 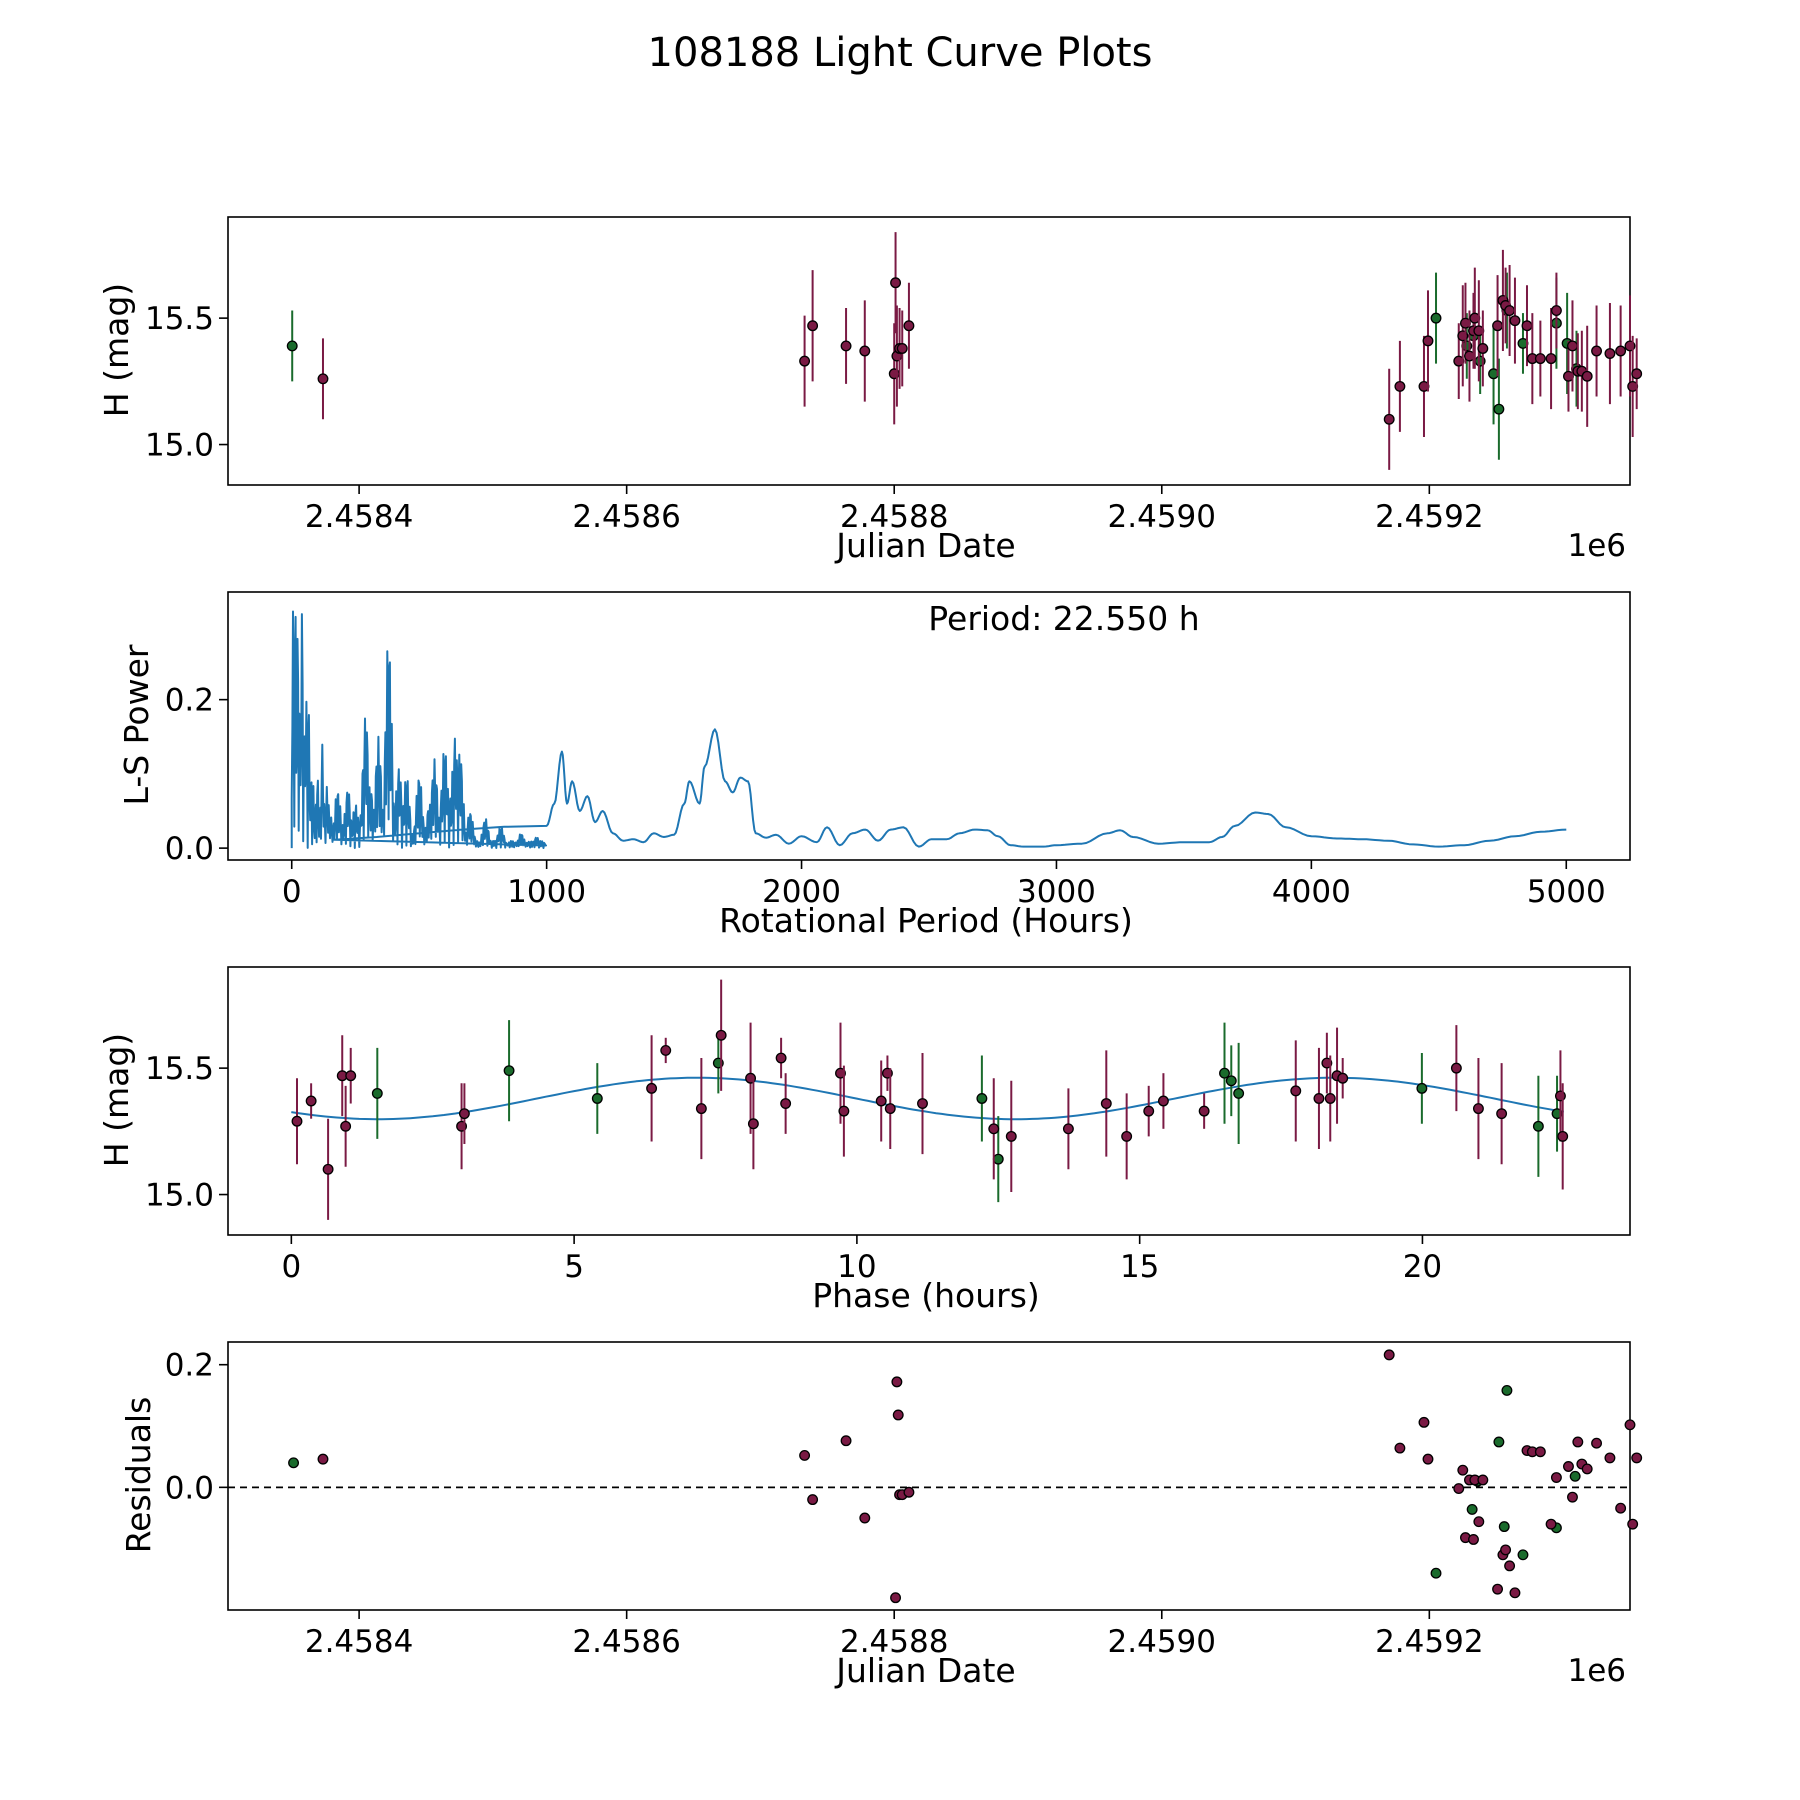 What do you see at coordinates (359, 517) in the screenshot?
I see `lightcurve-xtick-label: 2.4584` at bounding box center [359, 517].